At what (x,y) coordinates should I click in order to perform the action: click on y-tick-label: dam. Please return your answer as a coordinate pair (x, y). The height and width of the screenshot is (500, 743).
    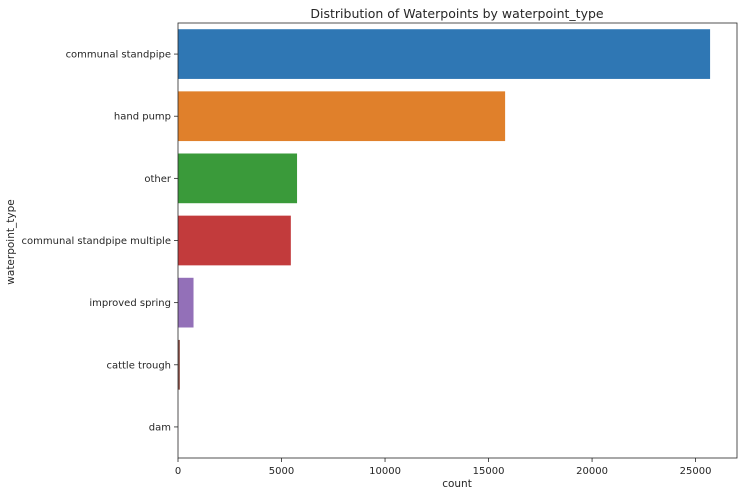
    Looking at the image, I should click on (160, 427).